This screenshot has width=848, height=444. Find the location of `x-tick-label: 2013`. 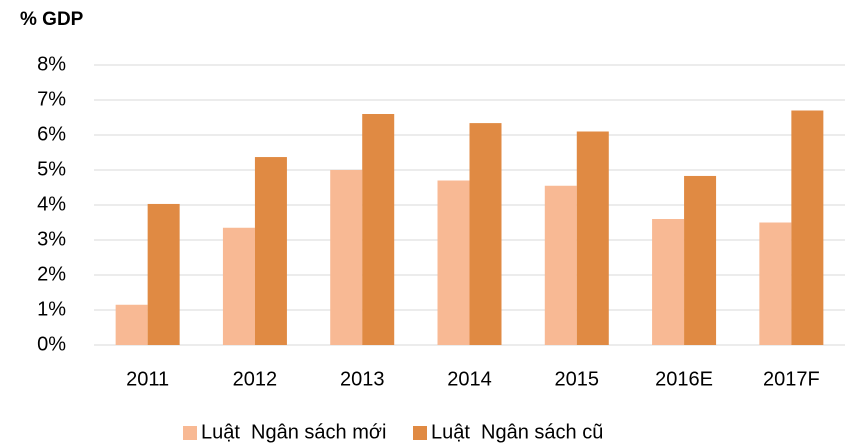

x-tick-label: 2013 is located at coordinates (362, 379).